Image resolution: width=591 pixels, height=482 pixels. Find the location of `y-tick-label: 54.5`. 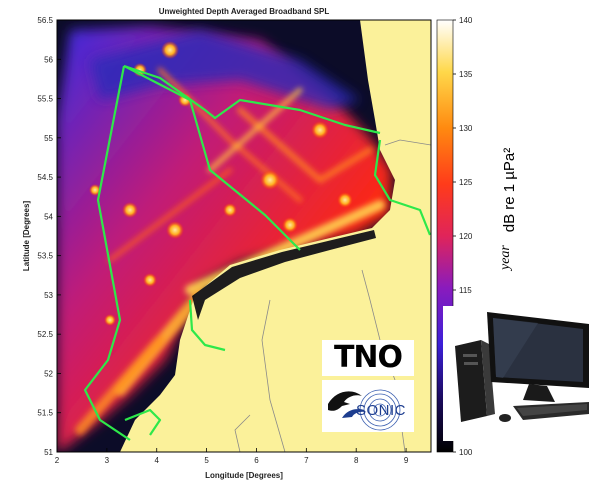

y-tick-label: 54.5 is located at coordinates (45, 177).